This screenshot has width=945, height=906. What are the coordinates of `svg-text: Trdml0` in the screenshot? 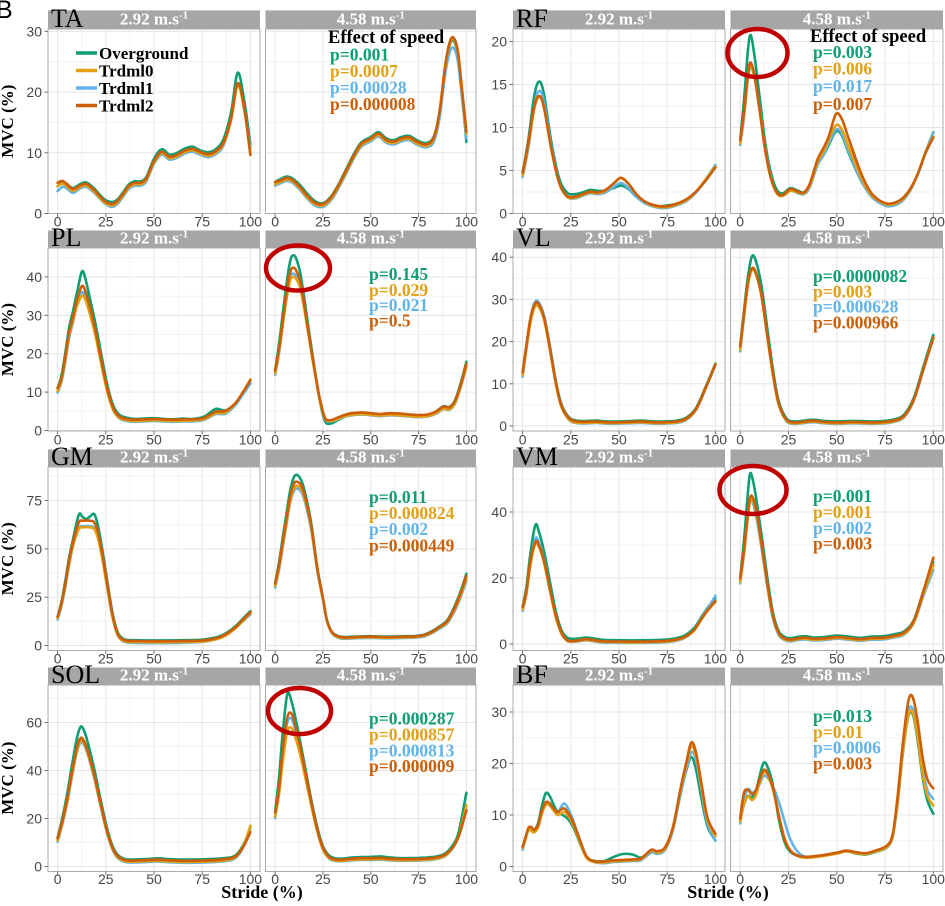 It's located at (126, 71).